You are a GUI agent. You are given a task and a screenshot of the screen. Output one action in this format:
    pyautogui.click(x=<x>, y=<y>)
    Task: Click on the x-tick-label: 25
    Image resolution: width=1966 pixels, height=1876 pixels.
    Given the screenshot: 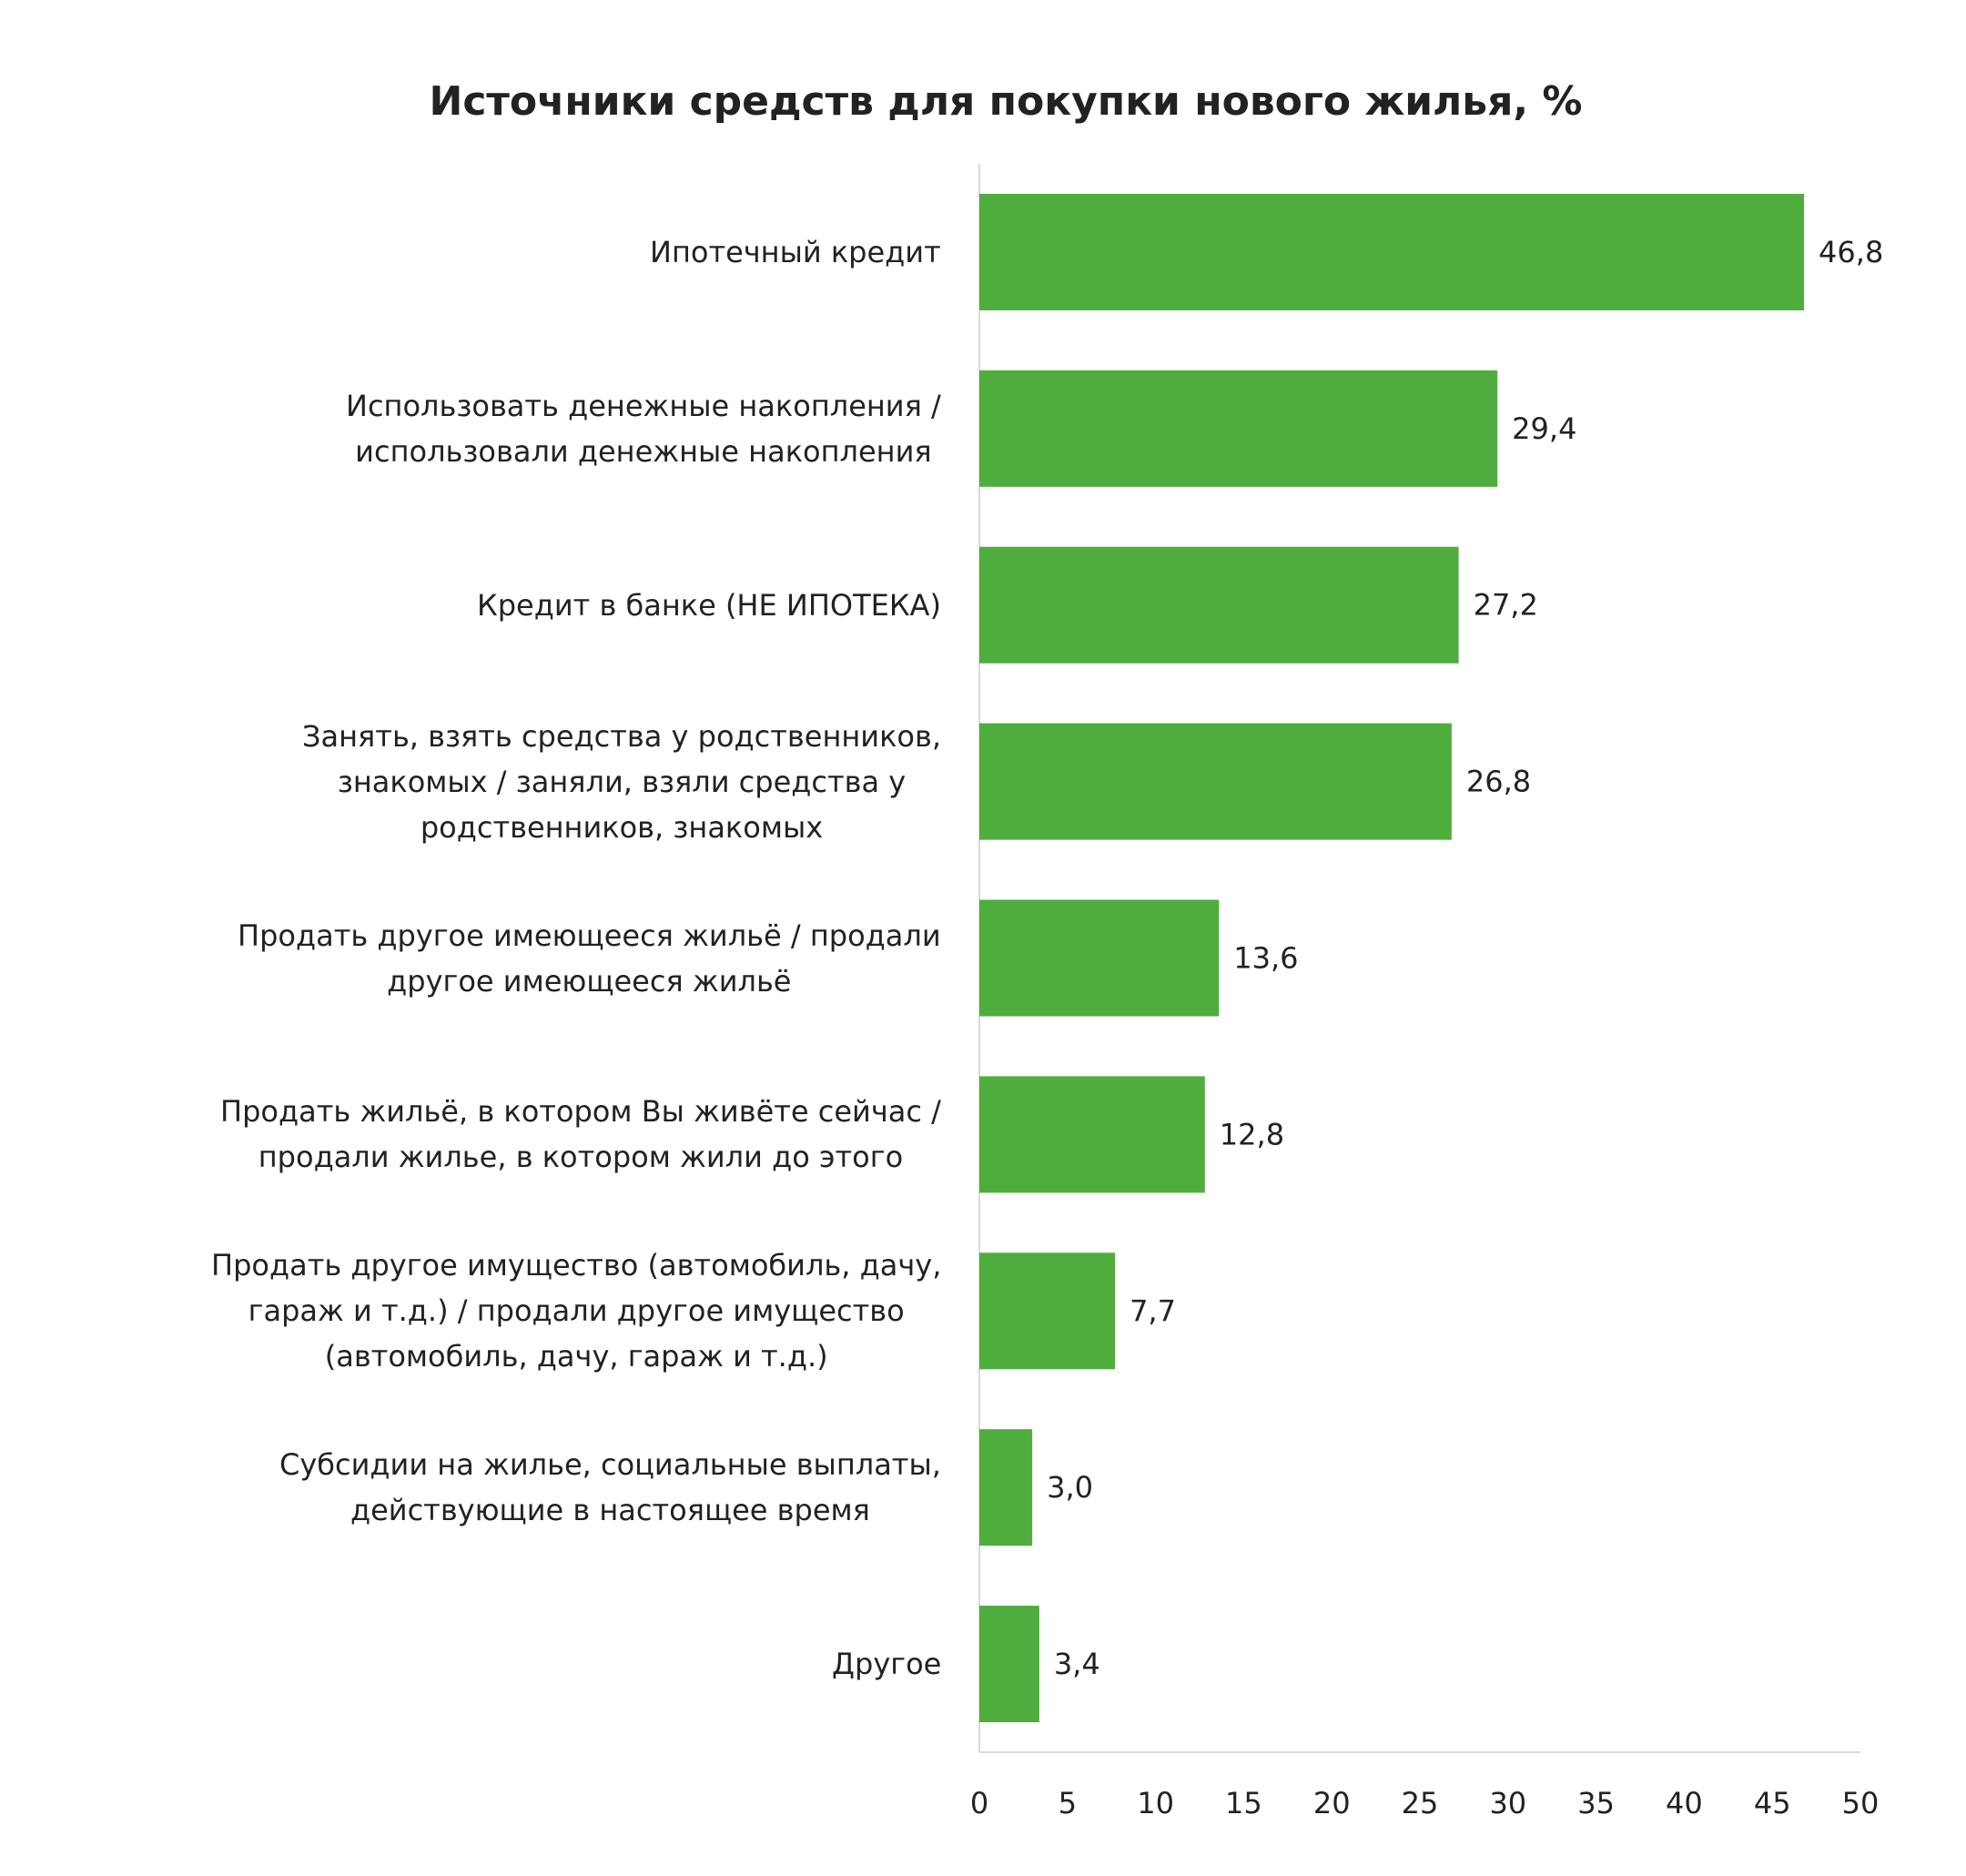 What is the action you would take?
    pyautogui.click(x=1420, y=1803)
    